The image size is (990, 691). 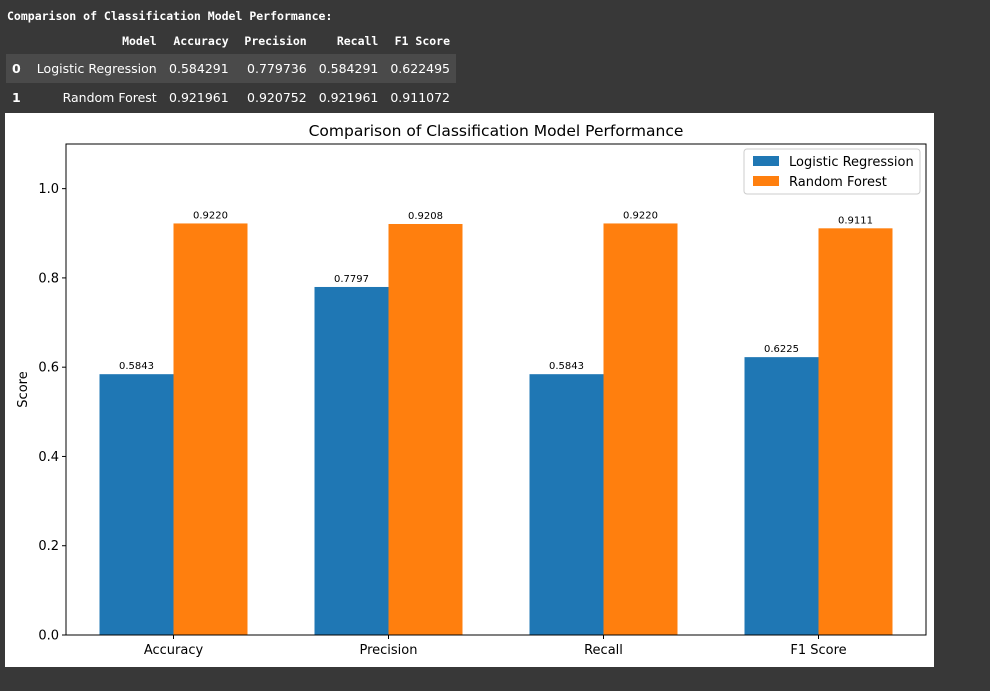 I want to click on cell-recall: 0.584291, so click(x=348, y=68).